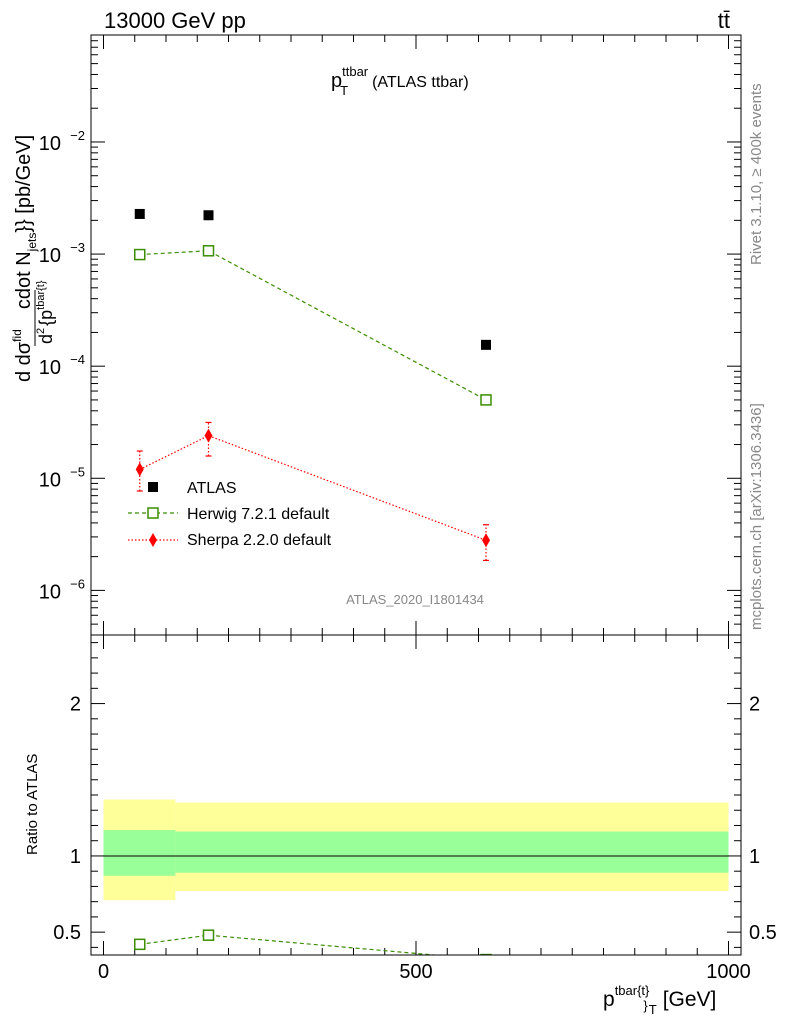 Image resolution: width=786 pixels, height=1024 pixels. What do you see at coordinates (103, 972) in the screenshot?
I see `ratio-xtick-label: 0` at bounding box center [103, 972].